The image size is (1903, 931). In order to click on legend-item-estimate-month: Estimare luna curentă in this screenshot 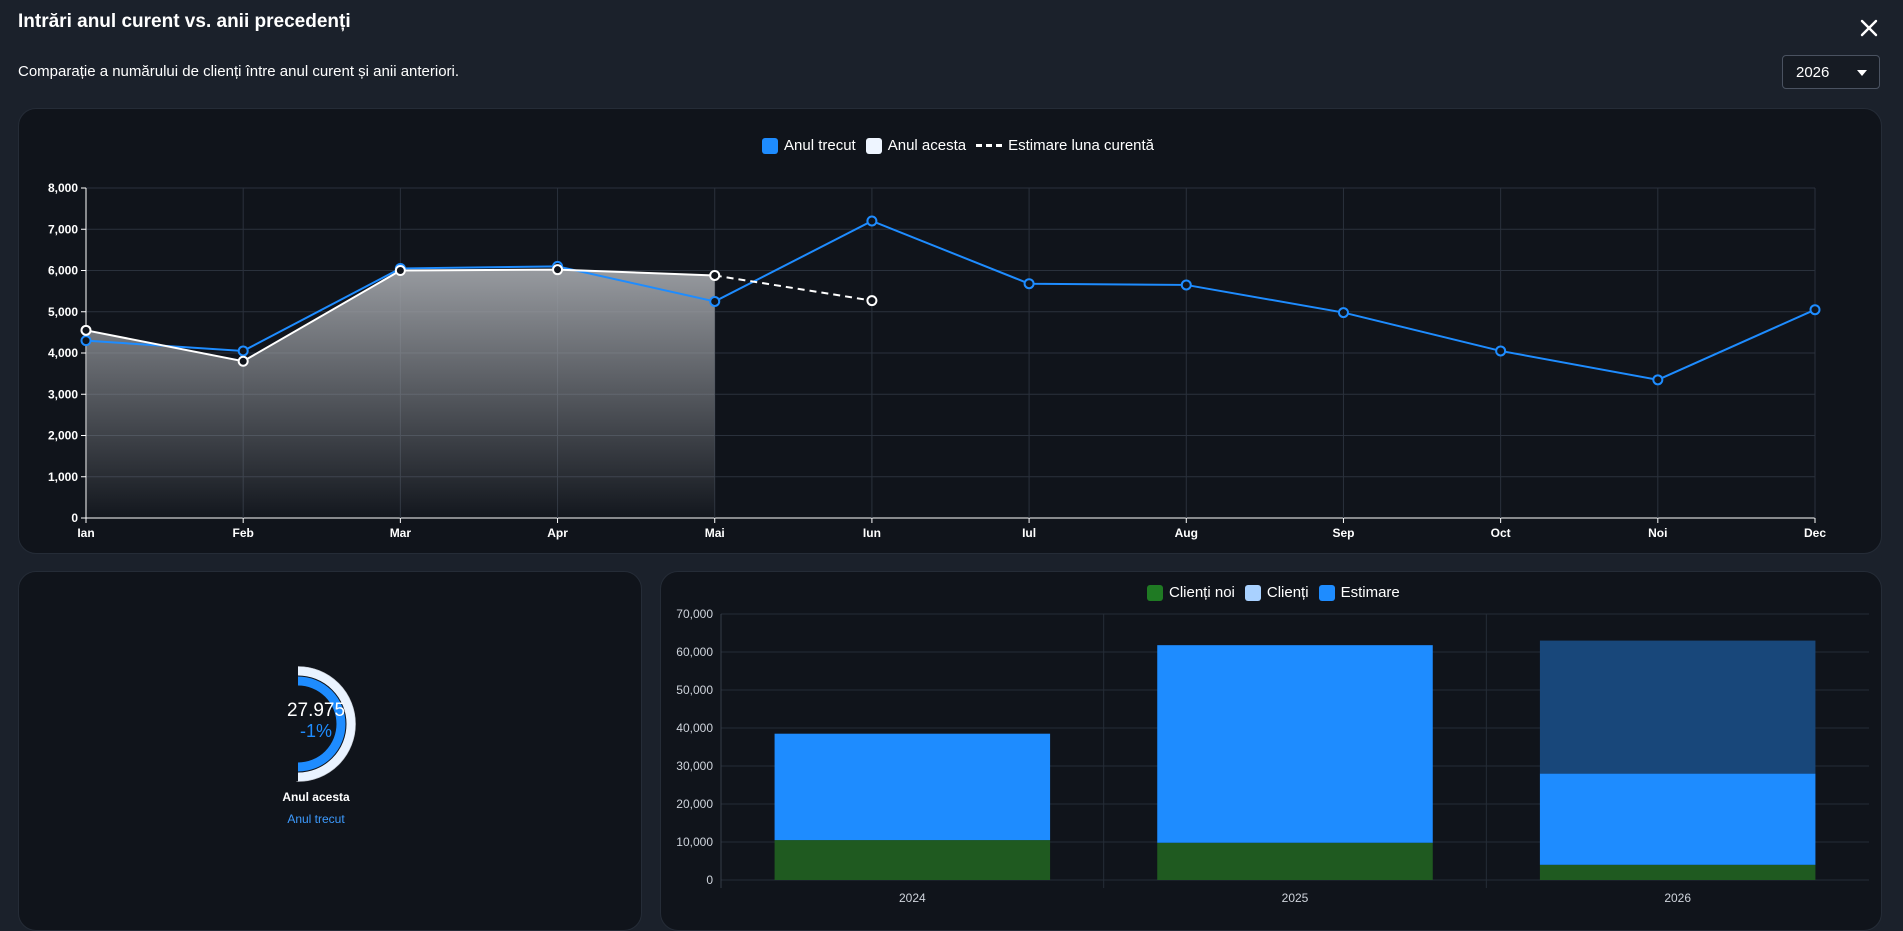, I will do `click(1065, 145)`.